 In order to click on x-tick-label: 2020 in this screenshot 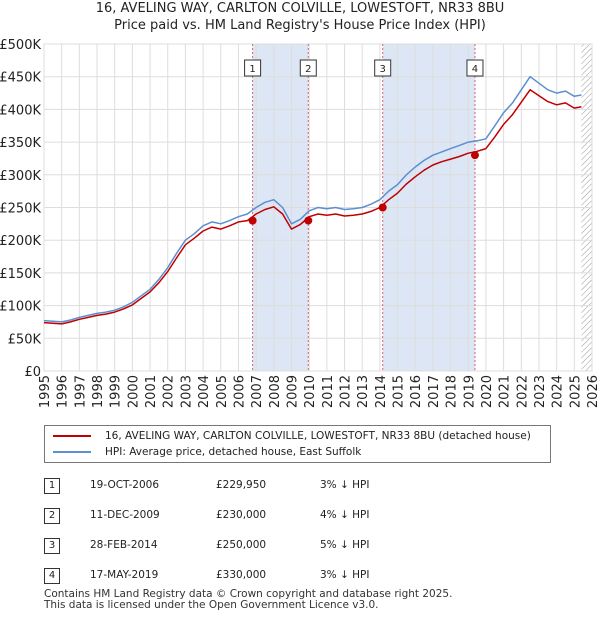, I will do `click(487, 391)`.